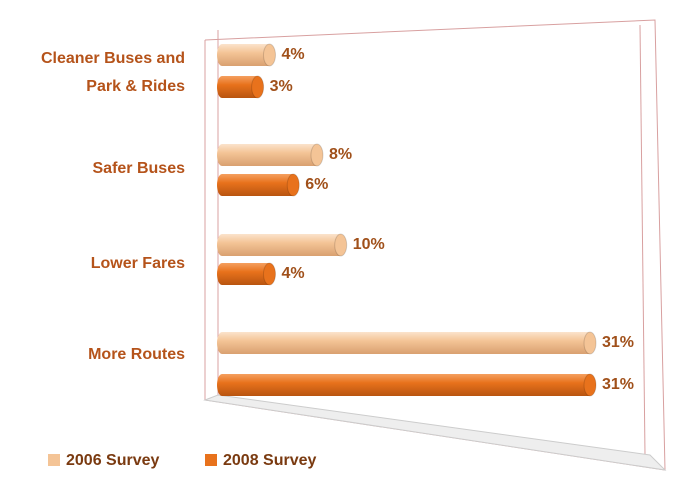 This screenshot has width=675, height=480. Describe the element at coordinates (136, 354) in the screenshot. I see `category-label: More Routes` at that location.